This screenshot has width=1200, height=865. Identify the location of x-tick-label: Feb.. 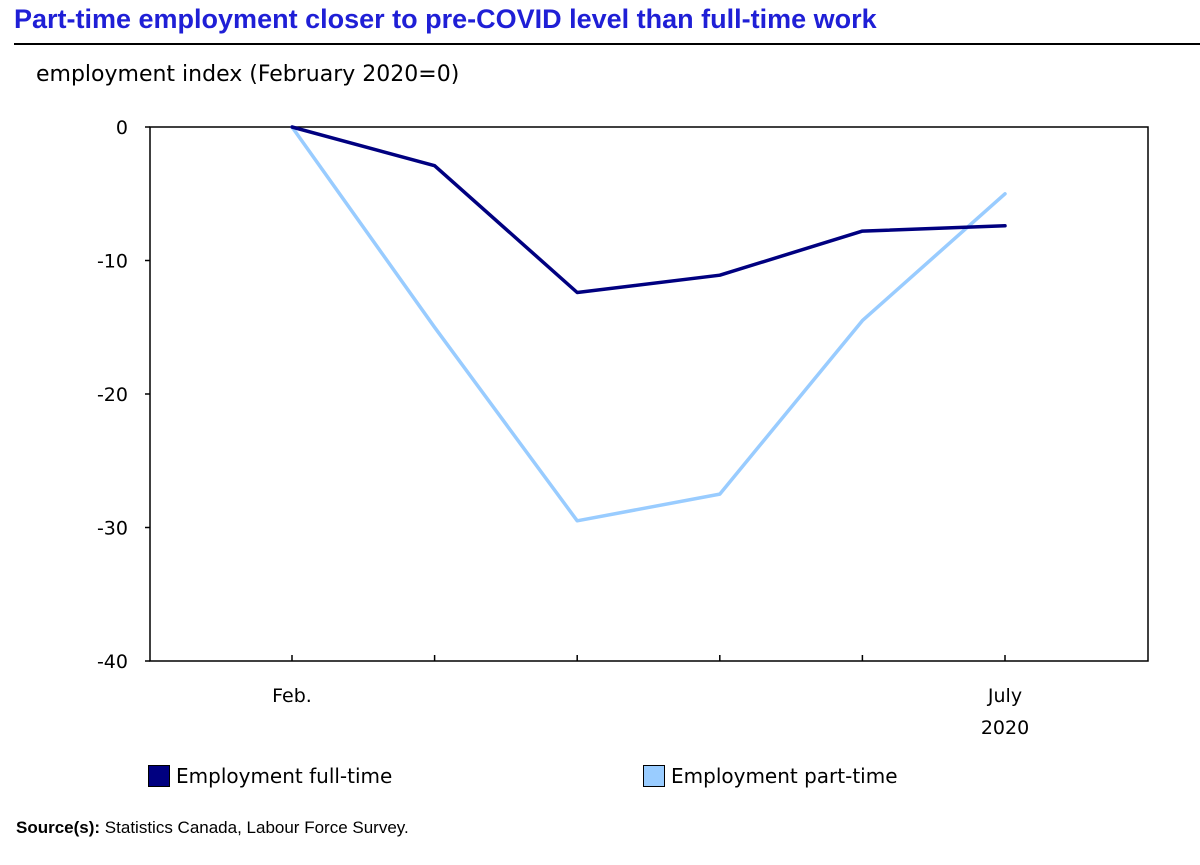
(292, 696).